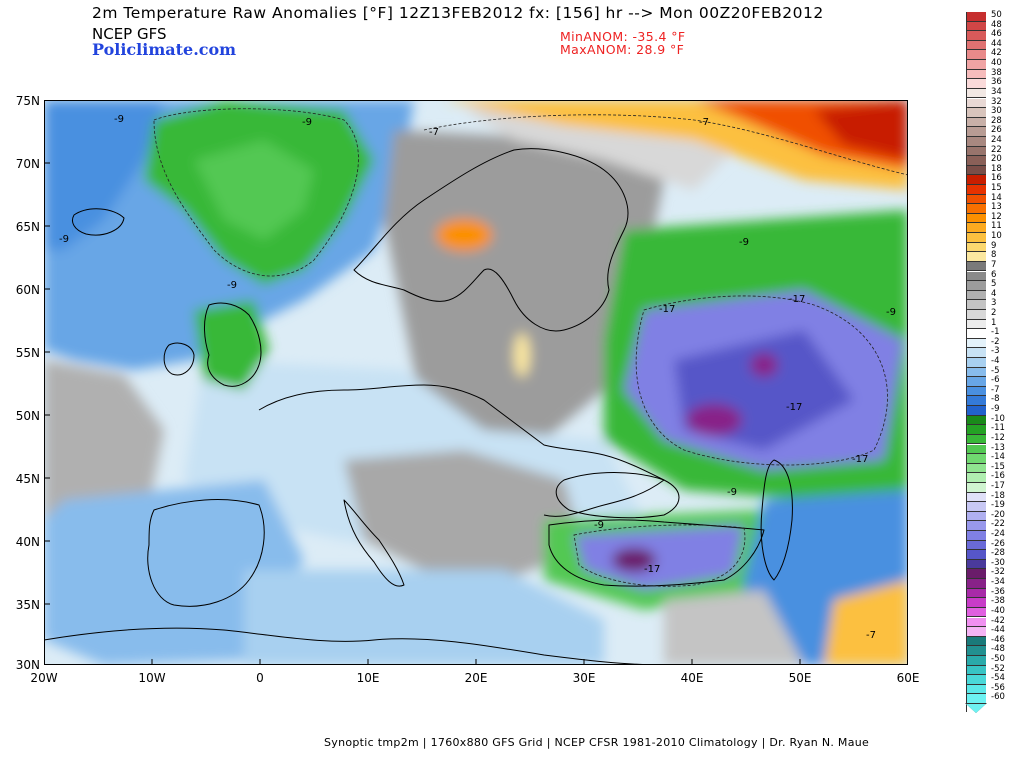 This screenshot has height=768, width=1024. Describe the element at coordinates (993, 497) in the screenshot. I see `color-scale-entry: -18` at that location.